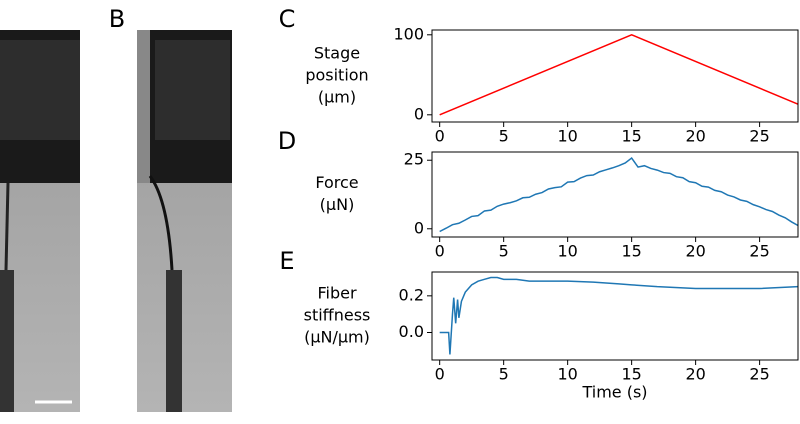 The height and width of the screenshot is (424, 800). What do you see at coordinates (287, 19) in the screenshot?
I see `panel-label: C` at bounding box center [287, 19].